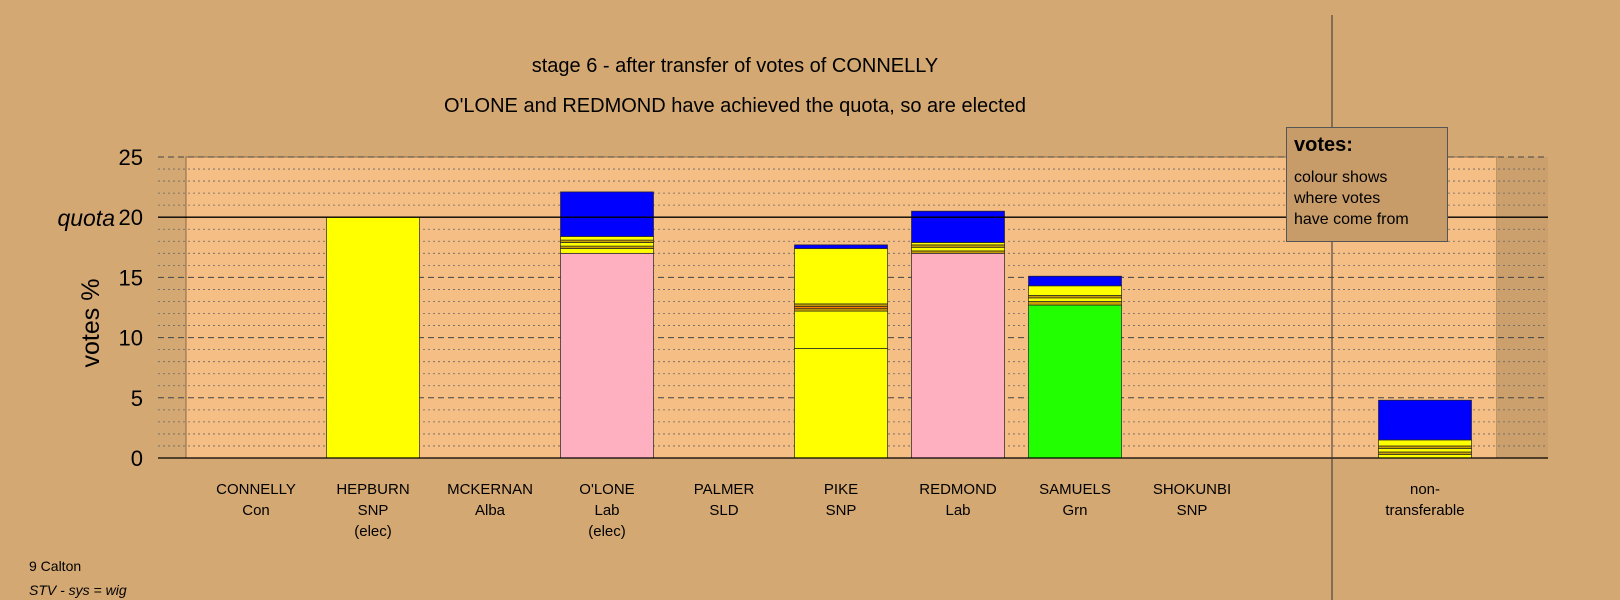 This screenshot has width=1620, height=600. I want to click on y-axis-label: votes %, so click(91, 323).